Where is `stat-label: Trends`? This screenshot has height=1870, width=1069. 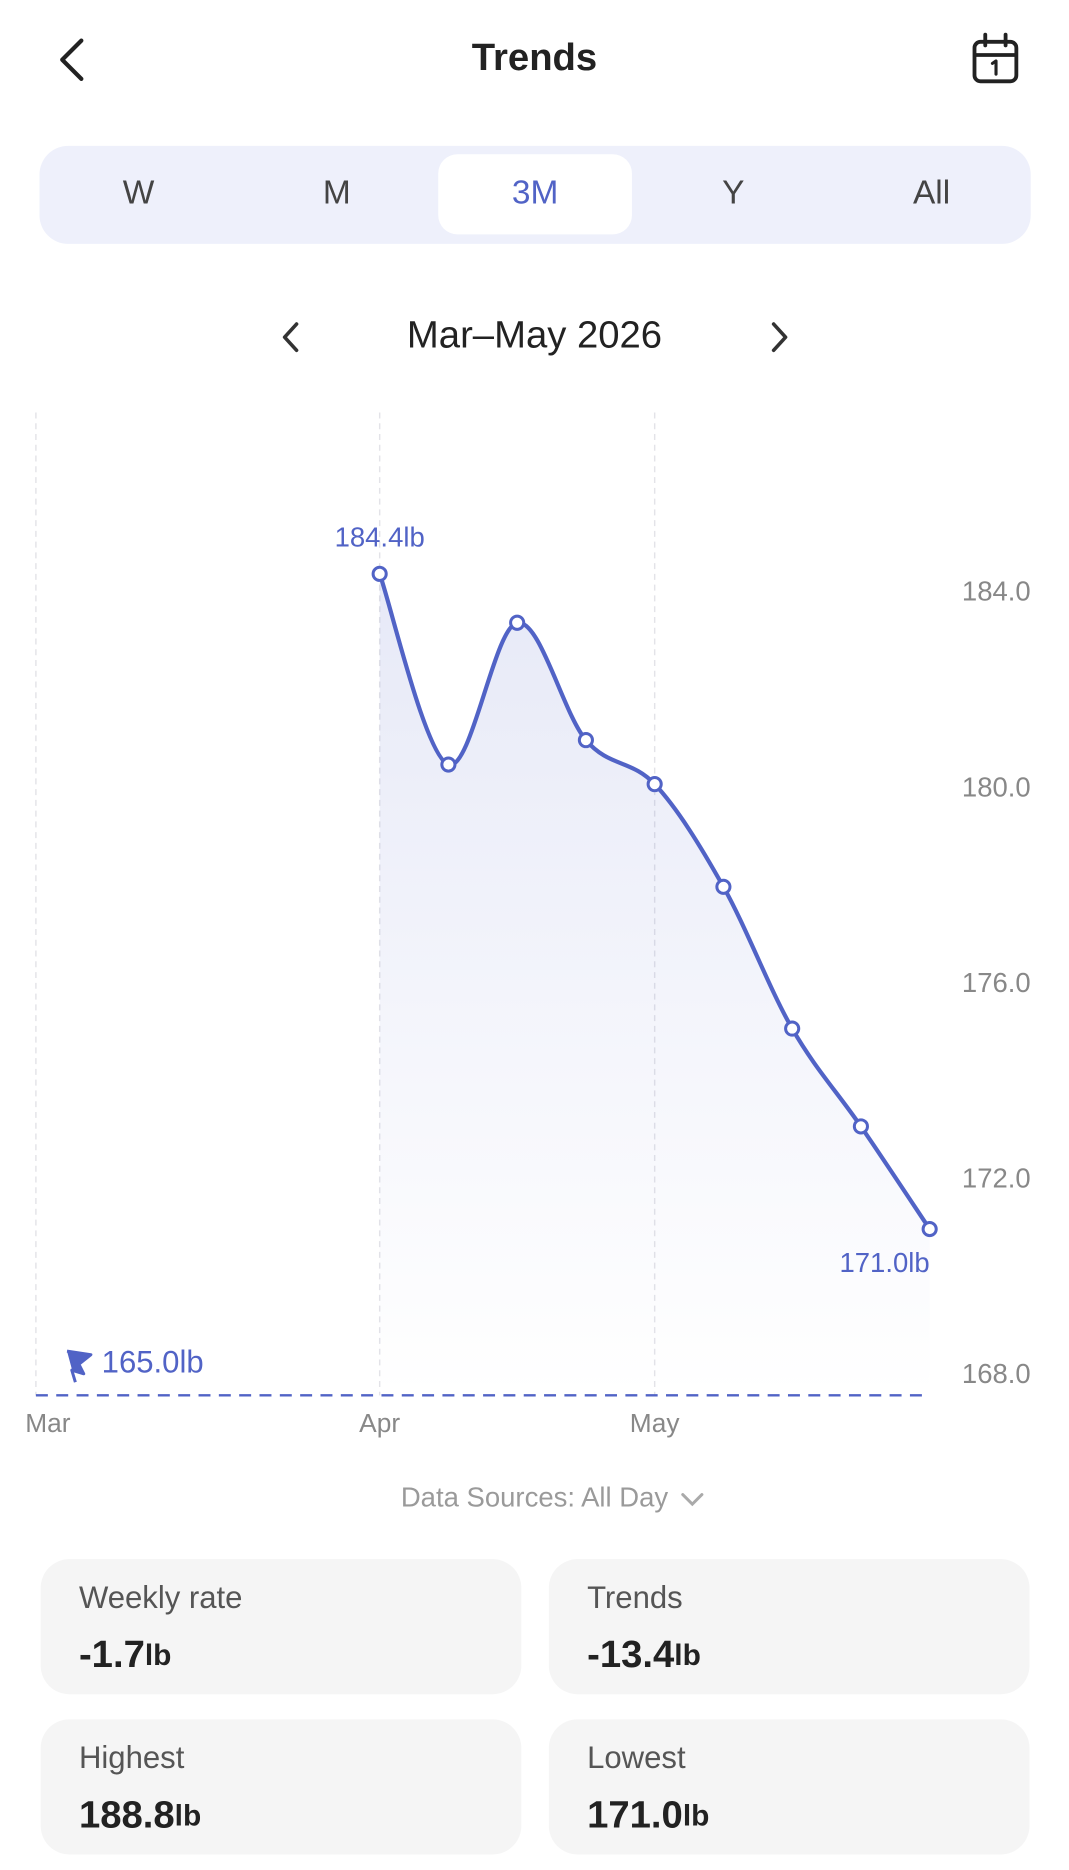
stat-label: Trends is located at coordinates (635, 1597).